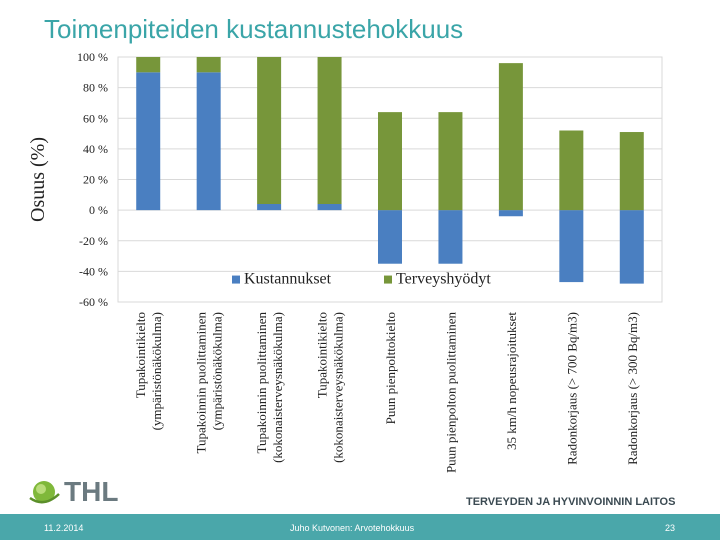 The image size is (720, 540). What do you see at coordinates (95, 88) in the screenshot?
I see `y-tick-label: 80 %` at bounding box center [95, 88].